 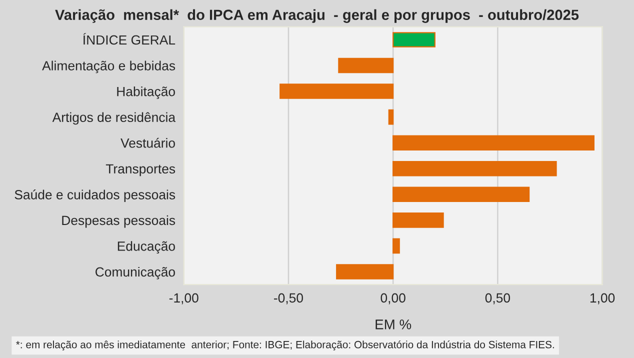 I want to click on y-tick-label: Despesas pessoais, so click(x=119, y=221).